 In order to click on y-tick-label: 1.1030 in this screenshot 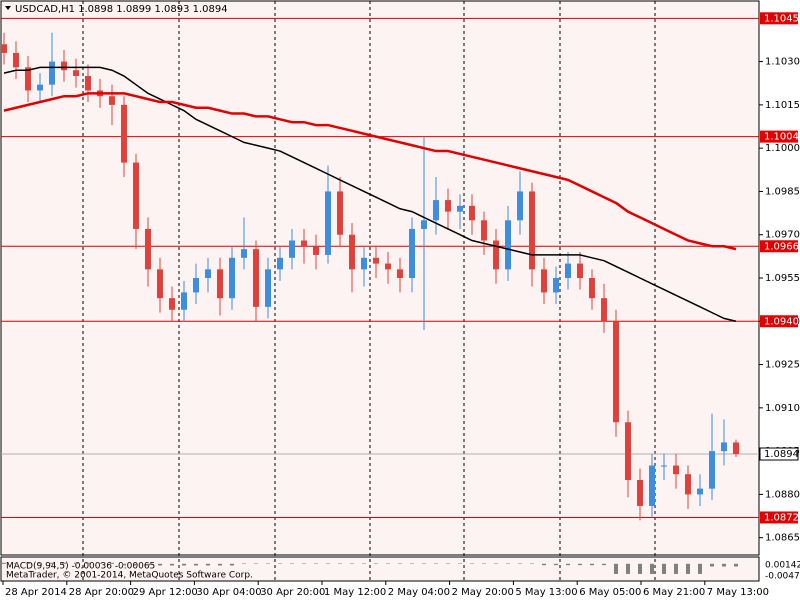, I will do `click(782, 62)`.